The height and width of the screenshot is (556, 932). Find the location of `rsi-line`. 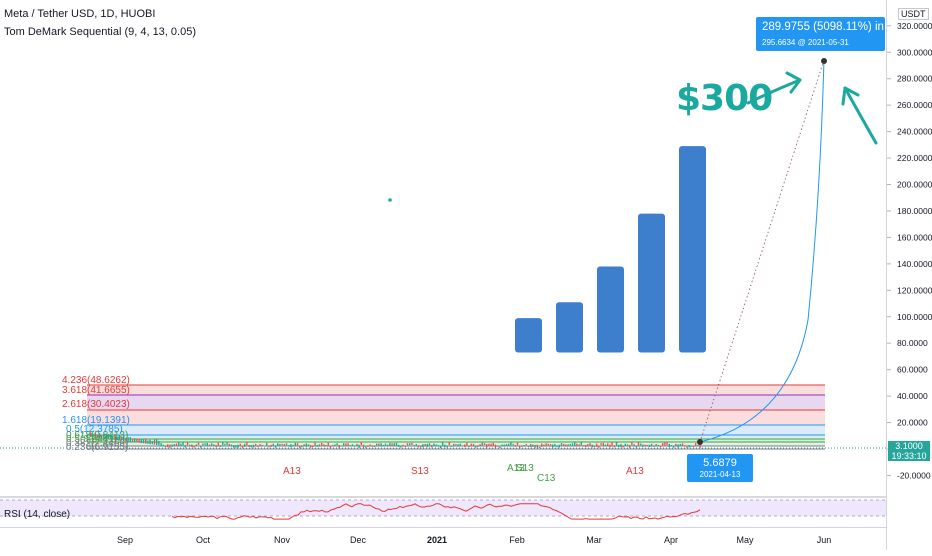

rsi-line is located at coordinates (436, 511).